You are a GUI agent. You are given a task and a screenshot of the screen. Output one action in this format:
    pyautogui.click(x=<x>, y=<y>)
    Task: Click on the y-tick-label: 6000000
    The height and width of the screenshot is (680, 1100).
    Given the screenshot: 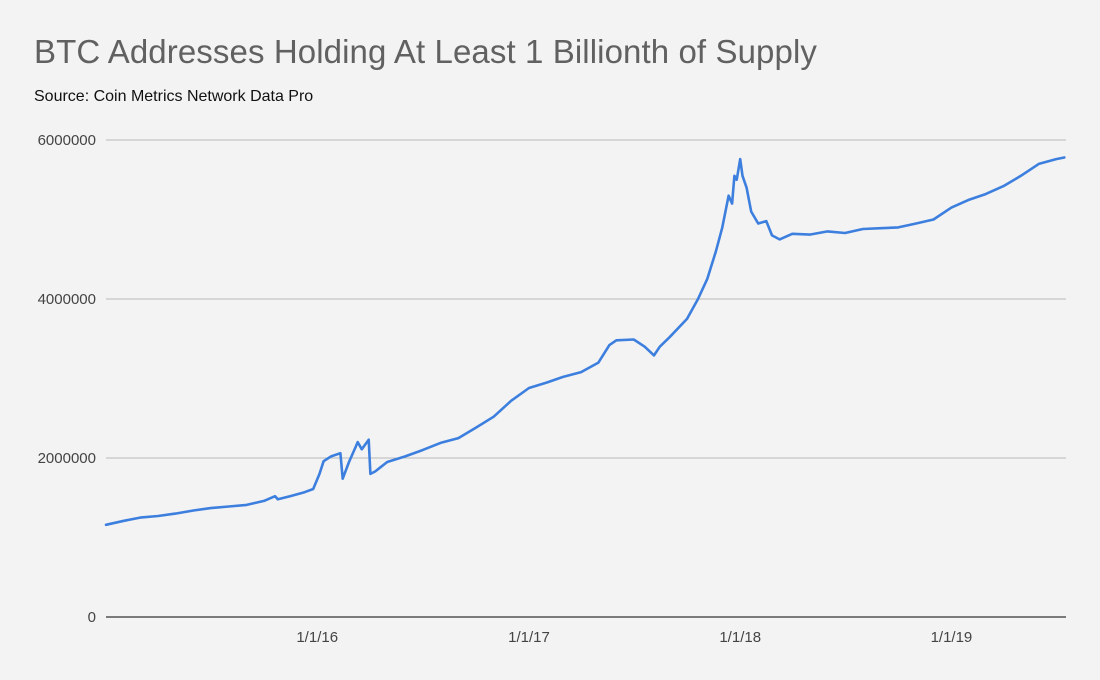 What is the action you would take?
    pyautogui.click(x=67, y=140)
    